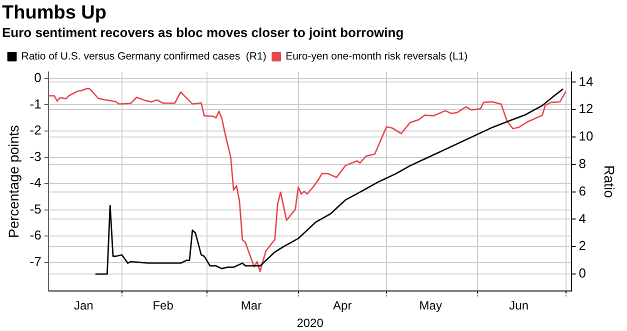 The width and height of the screenshot is (627, 331). I want to click on y2-tick-label: 8, so click(582, 163).